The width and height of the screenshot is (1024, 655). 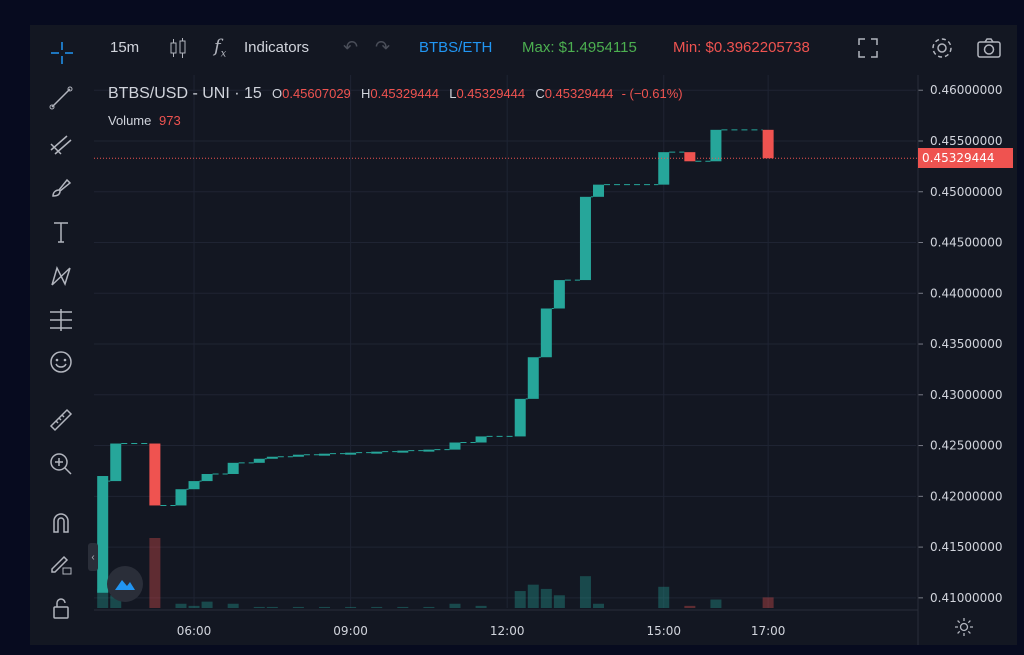 I want to click on y-tick-label: 0.41000000, so click(x=966, y=598).